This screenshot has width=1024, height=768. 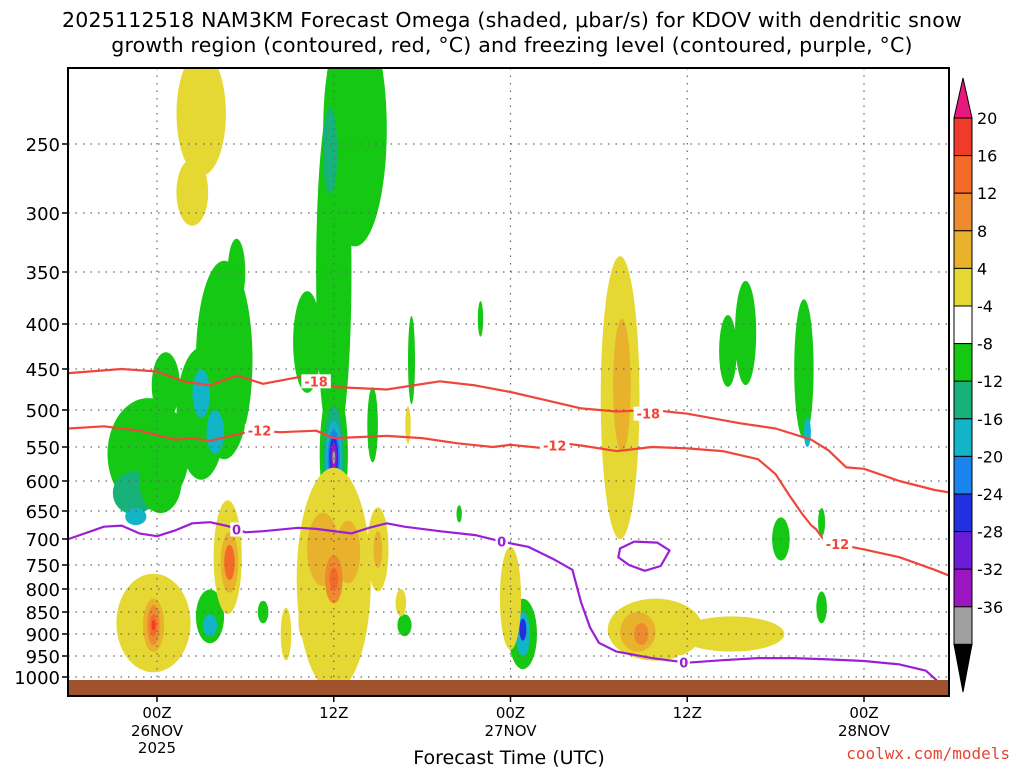 I want to click on colorbar-label: 20, so click(x=987, y=118).